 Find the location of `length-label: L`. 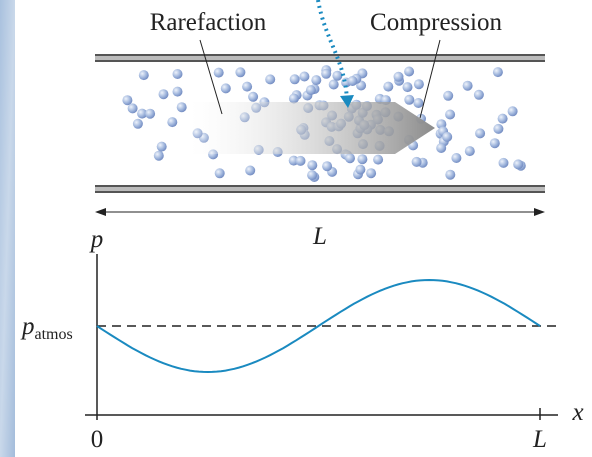

length-label: L is located at coordinates (319, 236).